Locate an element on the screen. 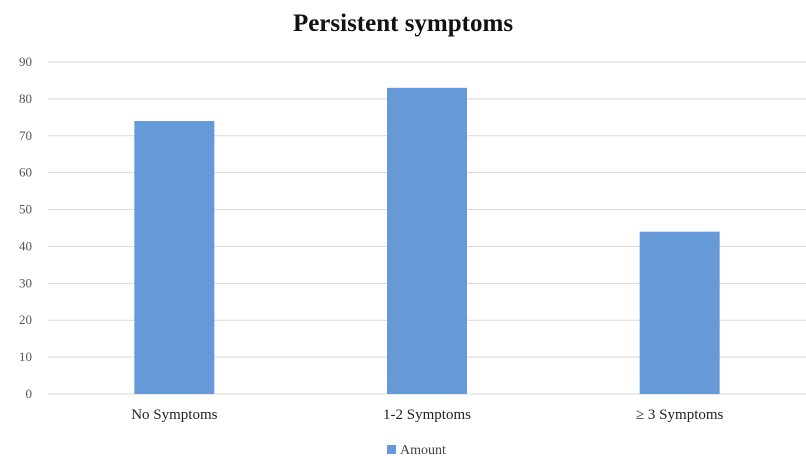 This screenshot has height=456, width=806. y-tick-label: 0 is located at coordinates (29, 393).